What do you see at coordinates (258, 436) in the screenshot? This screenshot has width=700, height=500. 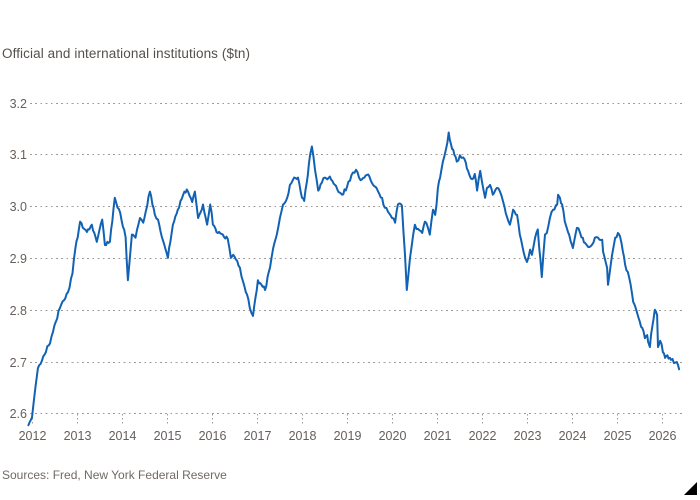 I see `x-tick-label-2017: 2017` at bounding box center [258, 436].